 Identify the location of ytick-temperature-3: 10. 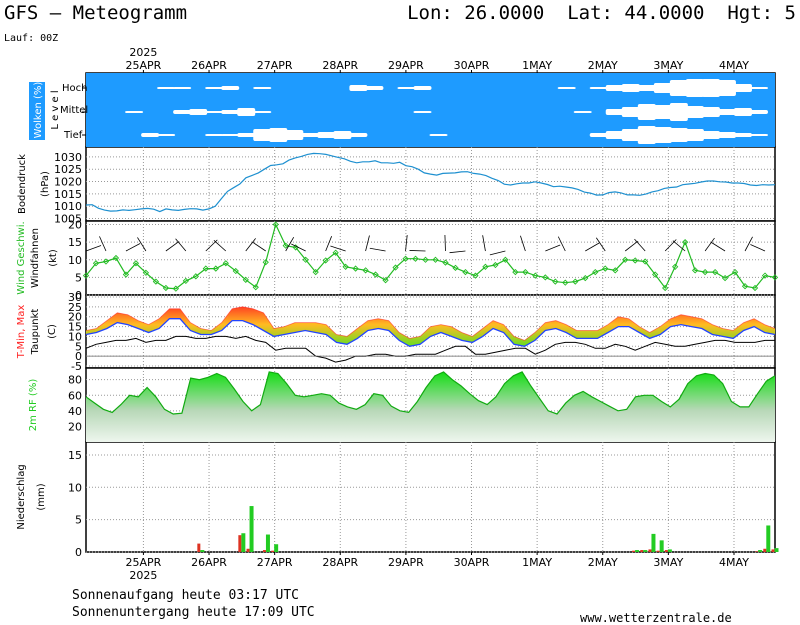
(75, 336).